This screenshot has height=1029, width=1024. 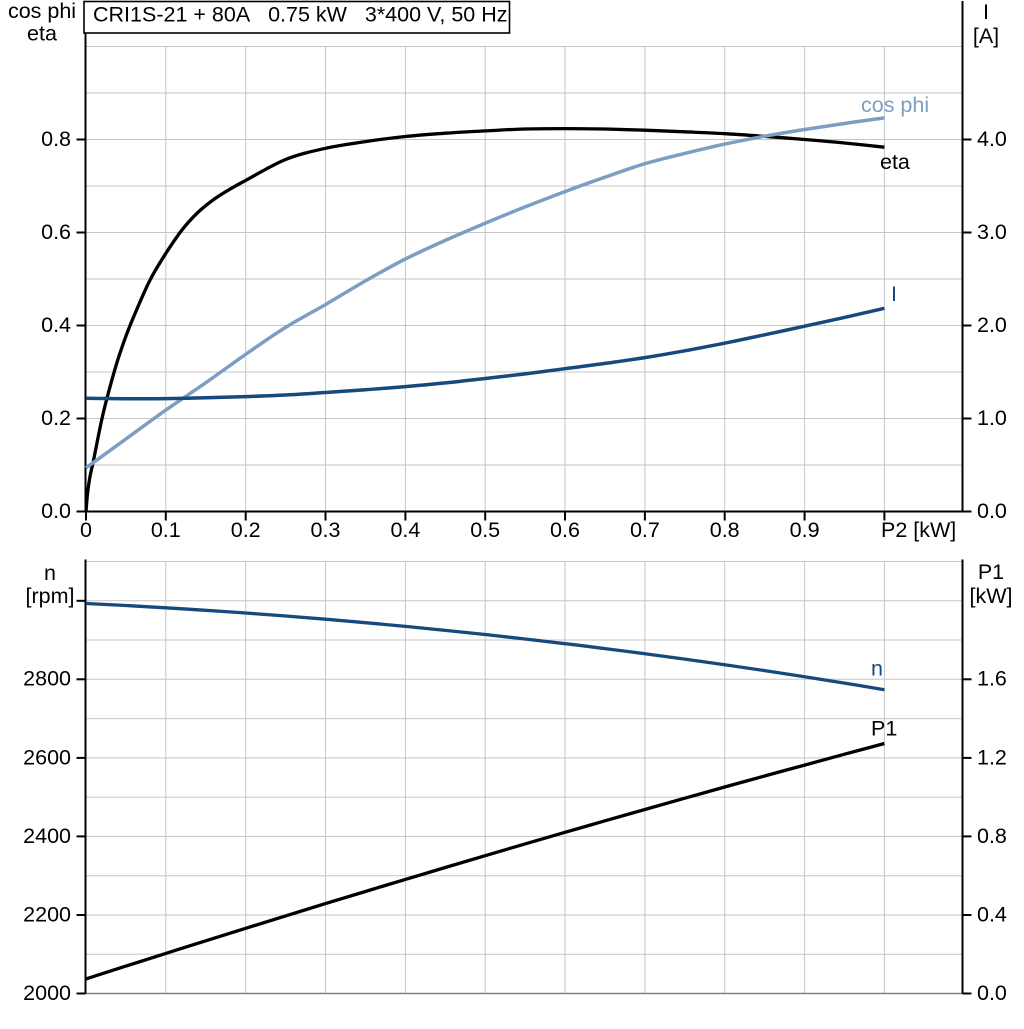 I want to click on svg-text: 1.0, so click(x=992, y=418).